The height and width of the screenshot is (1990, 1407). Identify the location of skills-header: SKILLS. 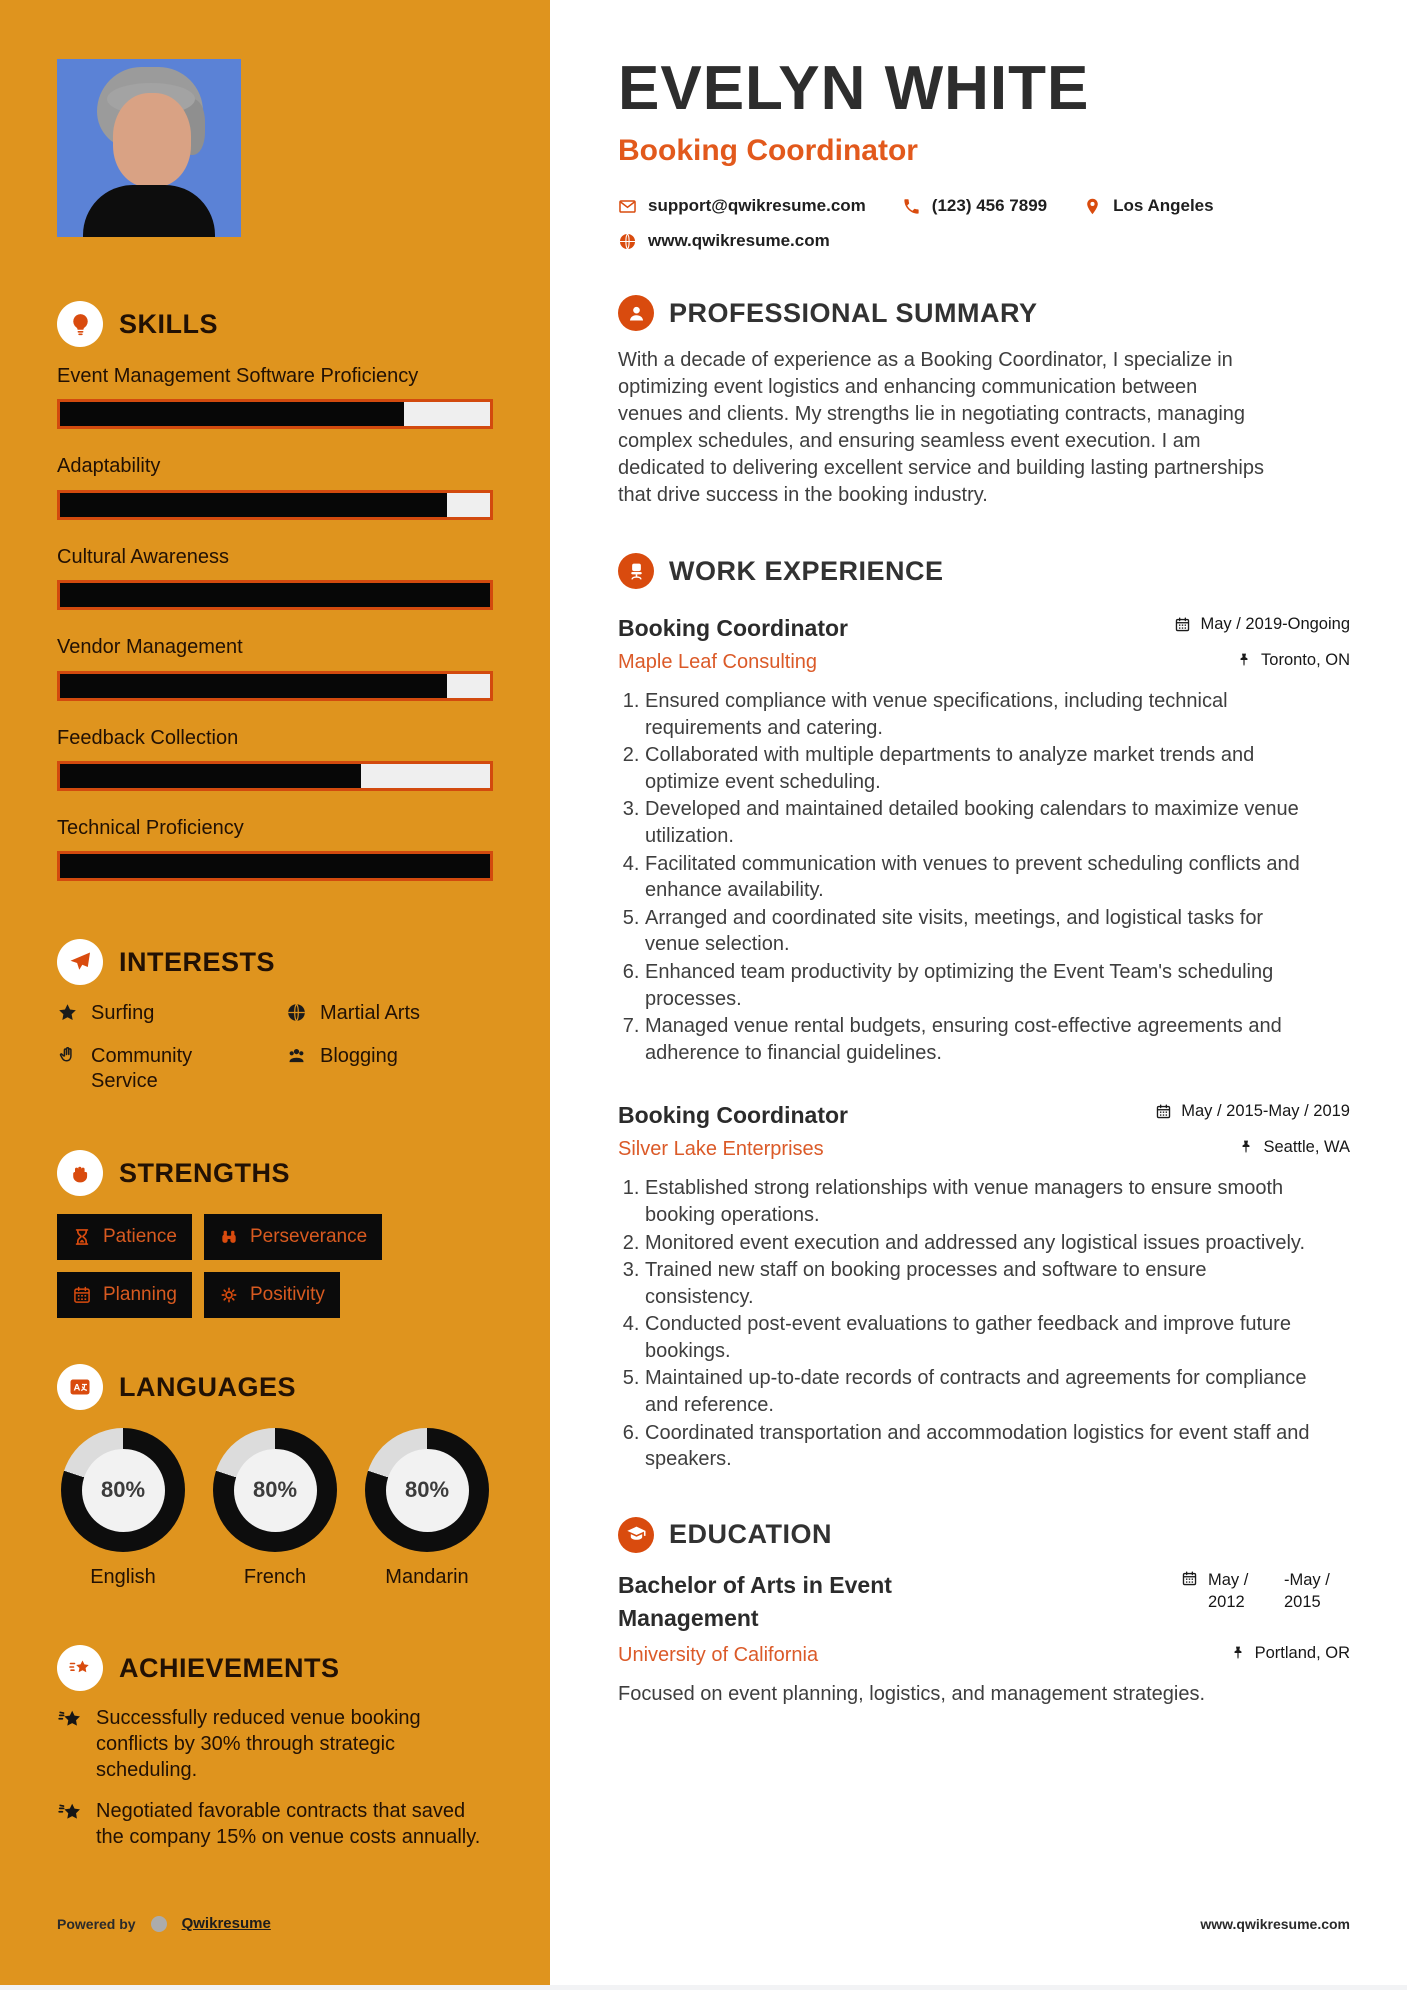
(275, 324).